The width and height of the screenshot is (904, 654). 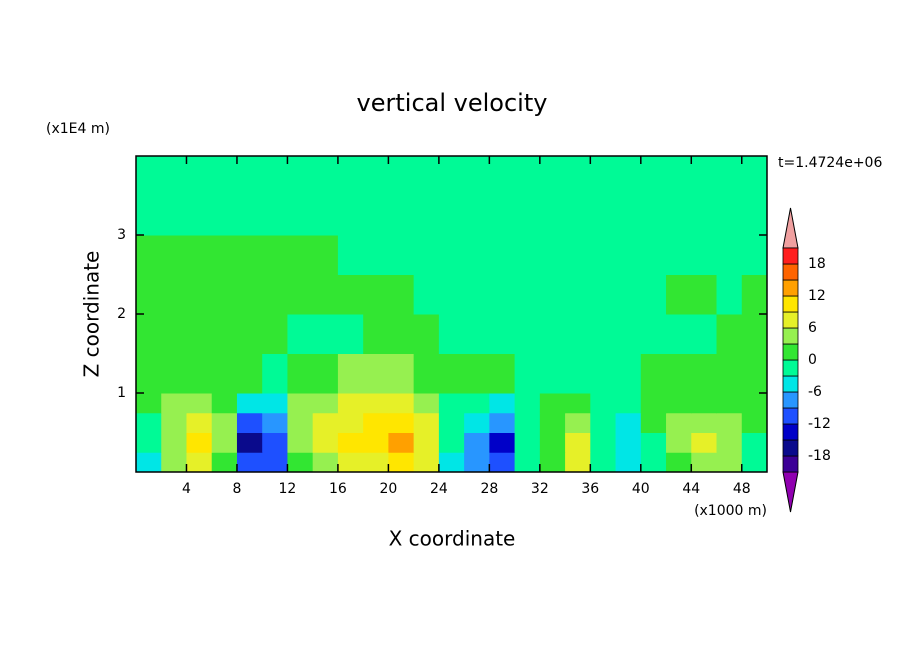 I want to click on colorbar-tick-label: 18, so click(x=817, y=264).